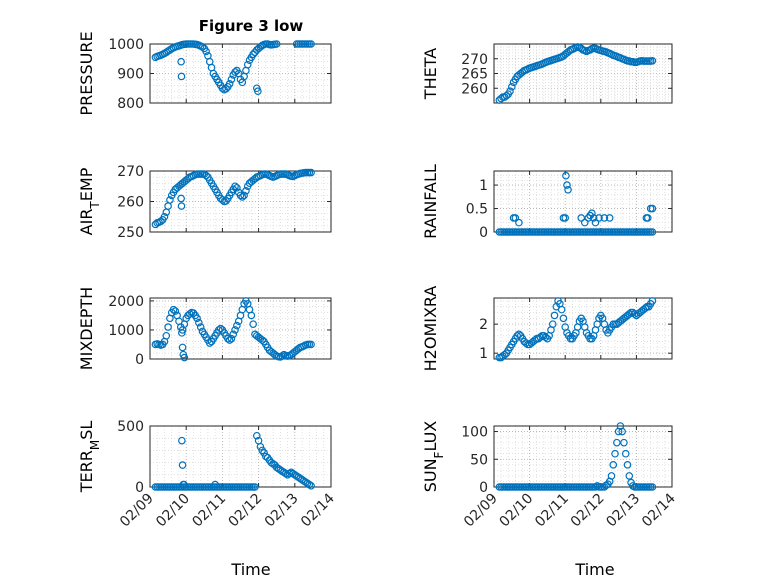 The image size is (778, 583). Describe the element at coordinates (474, 89) in the screenshot. I see `ytick-label: 260` at that location.